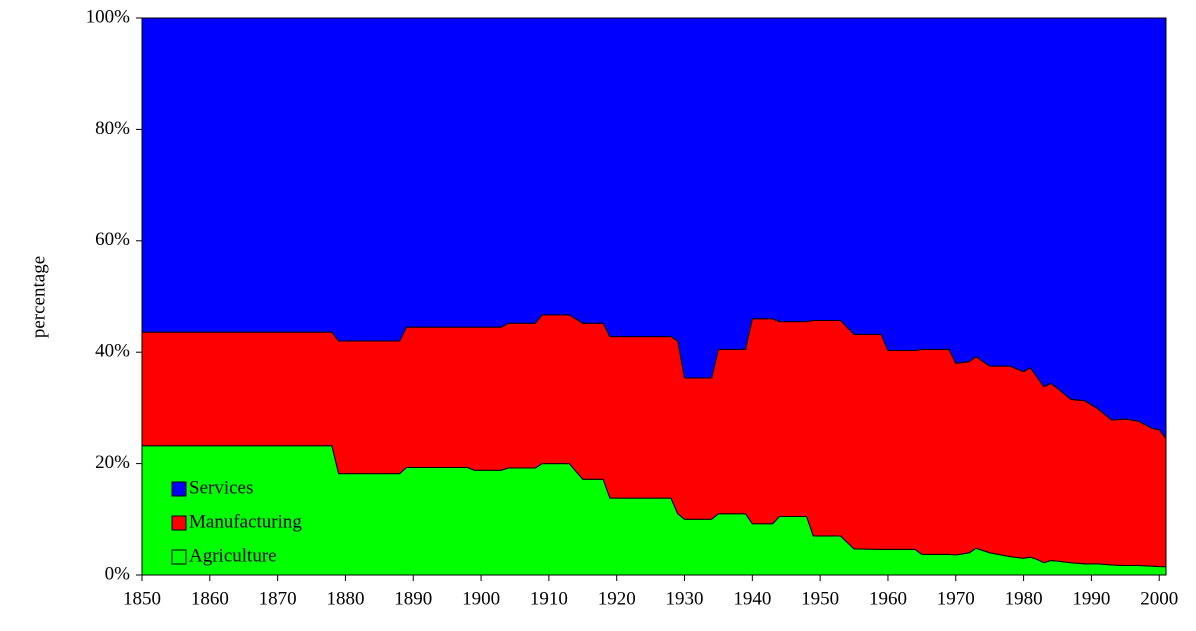 The image size is (1196, 631). Describe the element at coordinates (1159, 598) in the screenshot. I see `x-tick-label: 2000` at that location.